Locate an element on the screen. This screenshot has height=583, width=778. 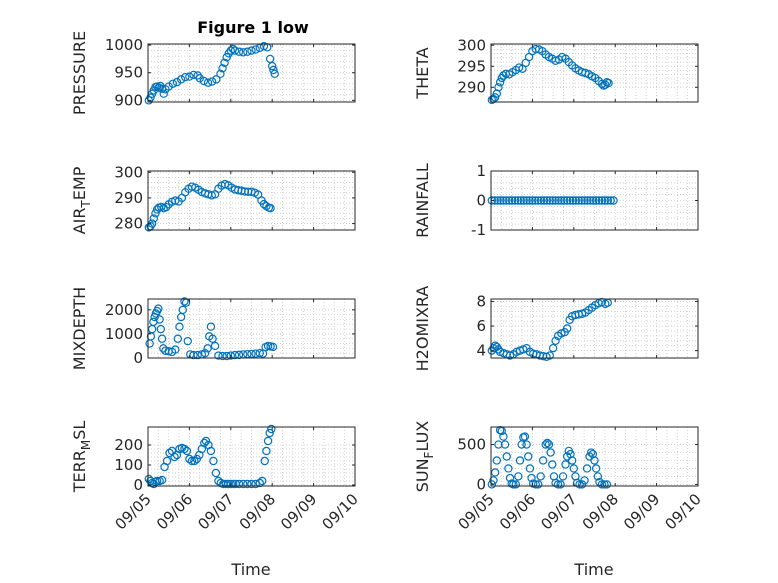
y-tick-label: 200 is located at coordinates (128, 445).